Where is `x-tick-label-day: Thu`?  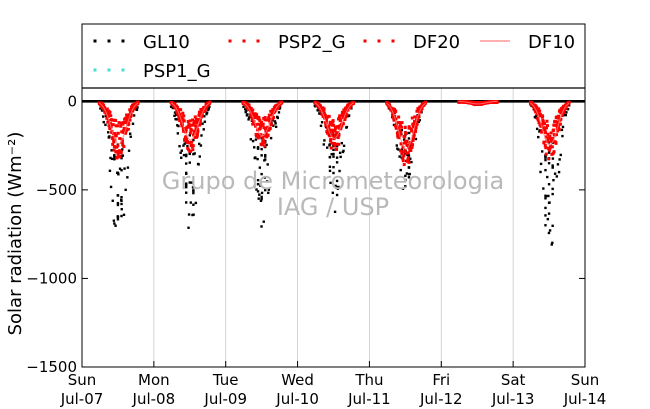
x-tick-label-day: Thu is located at coordinates (368, 380).